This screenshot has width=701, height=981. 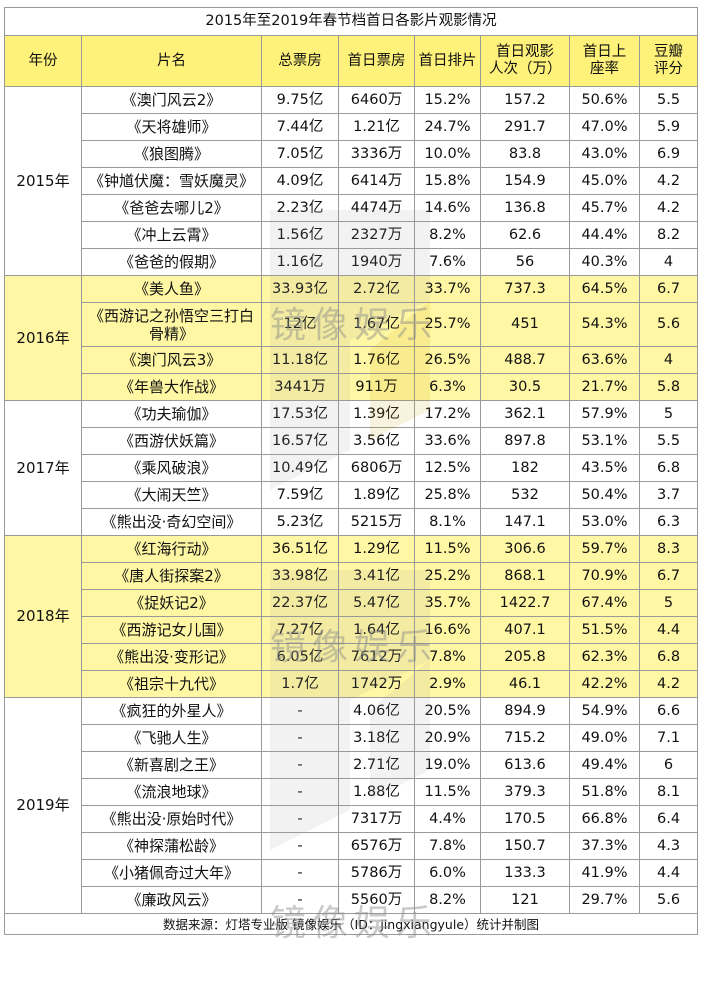 What do you see at coordinates (43, 805) in the screenshot?
I see `year-cell: 2019年` at bounding box center [43, 805].